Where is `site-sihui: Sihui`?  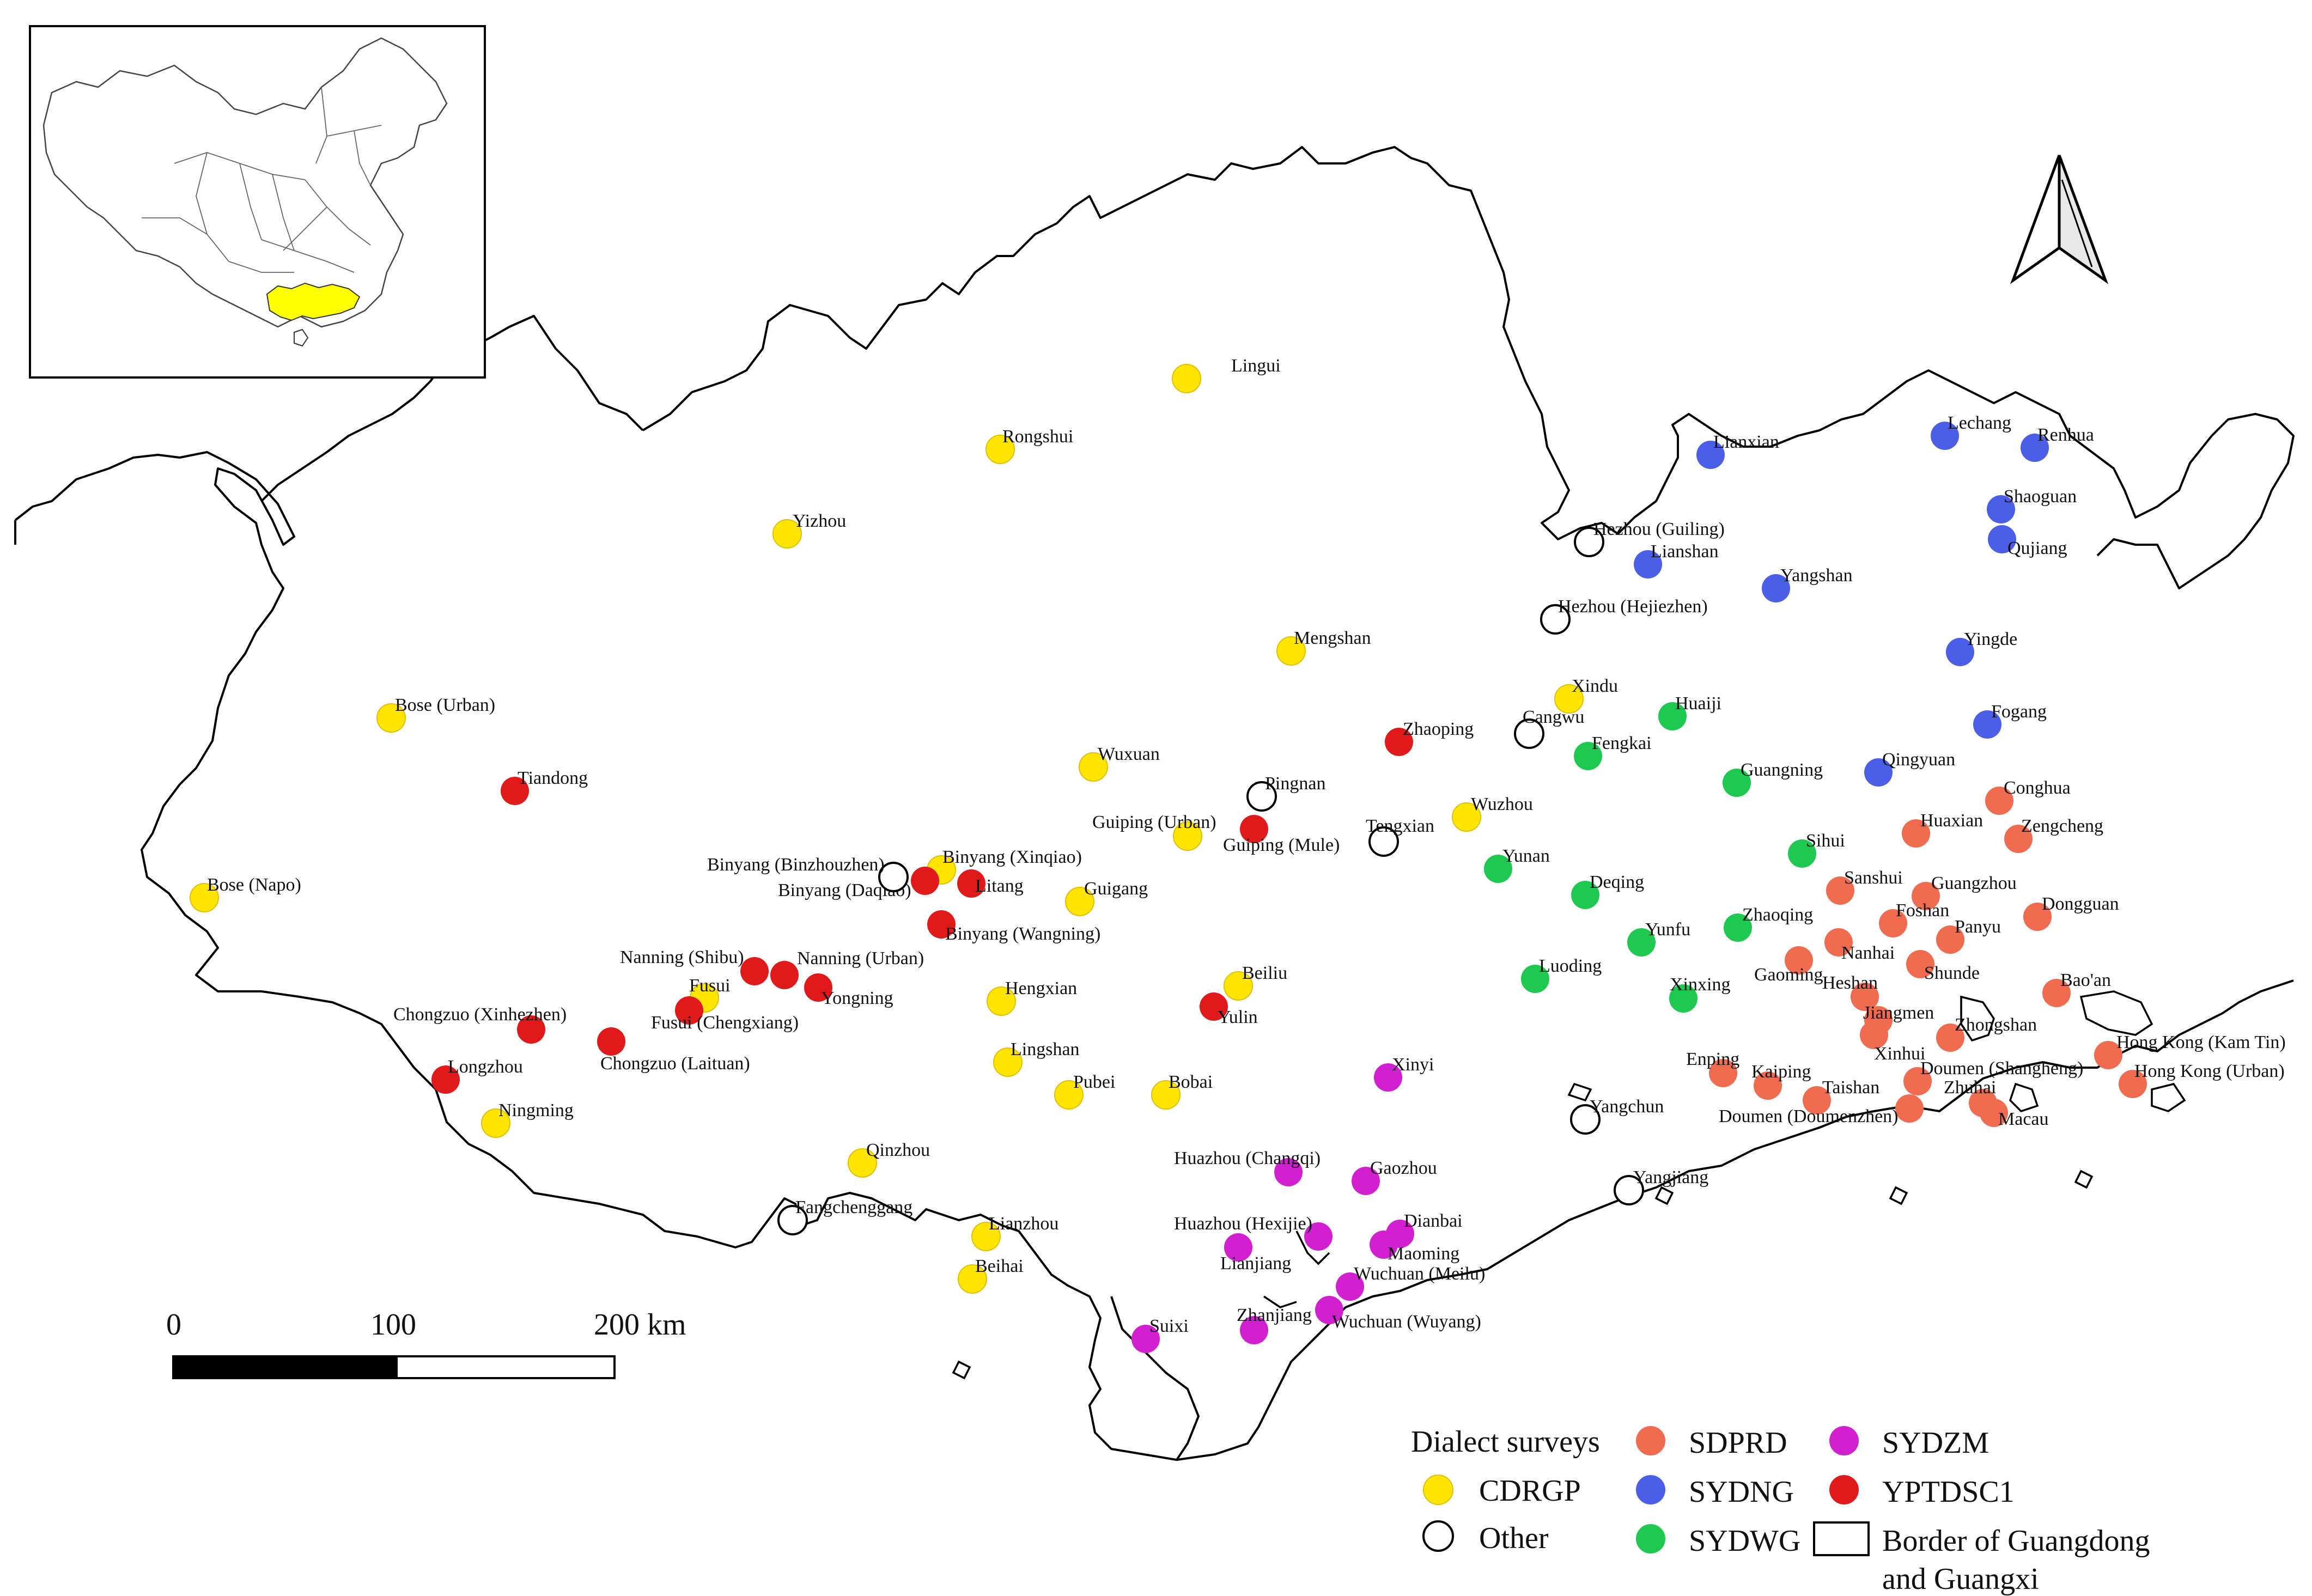
site-sihui: Sihui is located at coordinates (1817, 849).